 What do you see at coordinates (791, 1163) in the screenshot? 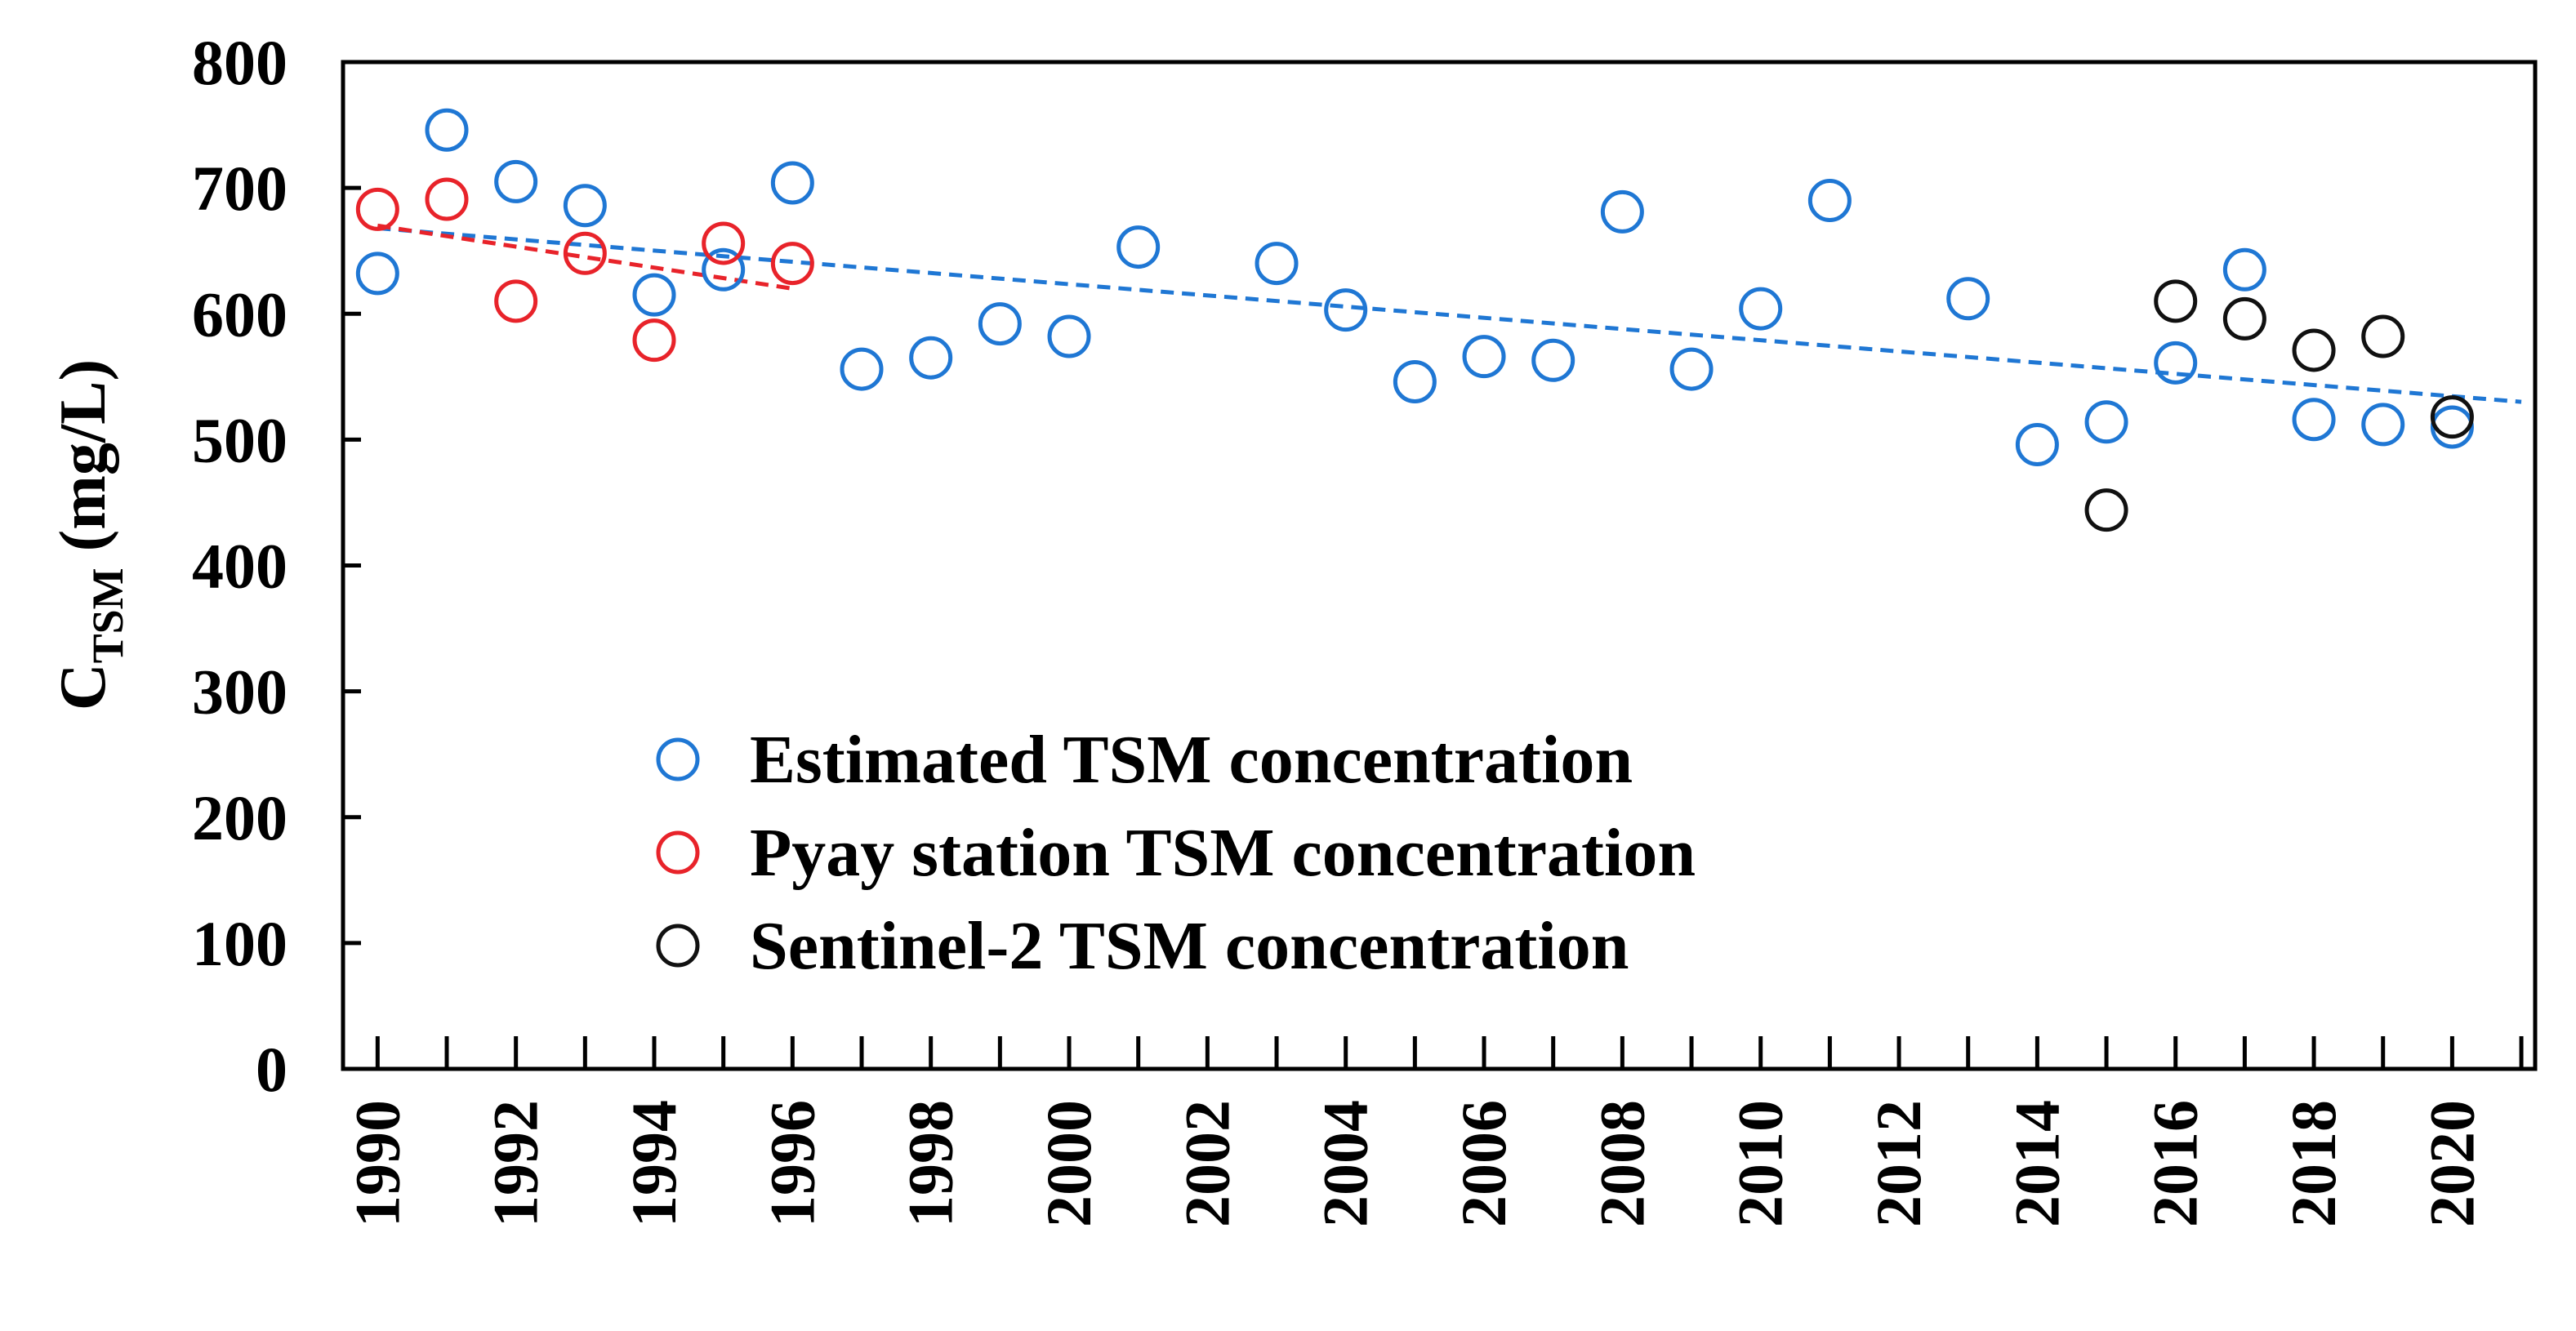
I see `x-tick-label: 1996` at bounding box center [791, 1163].